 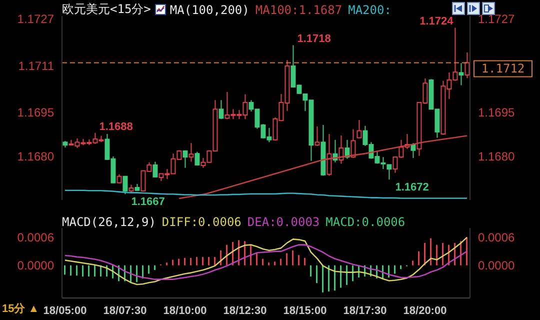 What do you see at coordinates (497, 113) in the screenshot?
I see `y2-tick-label: 1.1695` at bounding box center [497, 113].